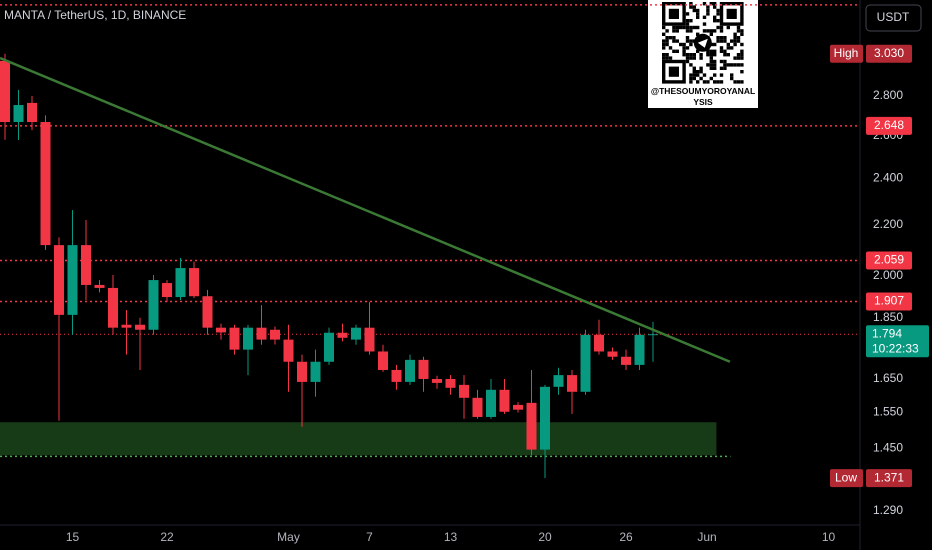  I want to click on y-tick-label: 1.290, so click(888, 510).